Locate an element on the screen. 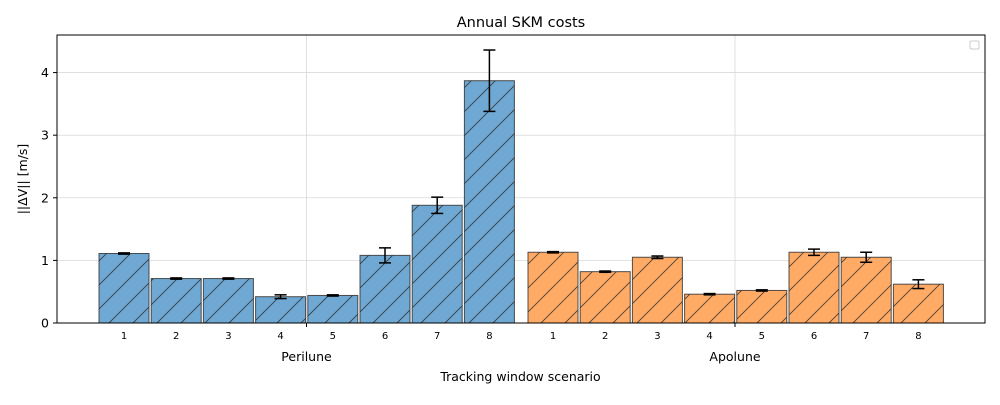 This screenshot has height=405, width=1000. y-tick-label: 3 is located at coordinates (45, 135).